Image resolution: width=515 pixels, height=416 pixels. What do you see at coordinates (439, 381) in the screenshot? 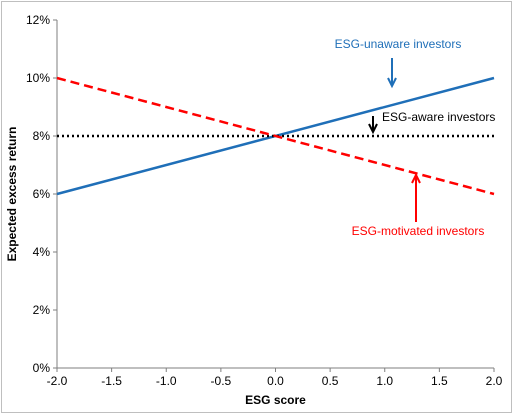
I see `x-tick-label: 1.5` at bounding box center [439, 381].